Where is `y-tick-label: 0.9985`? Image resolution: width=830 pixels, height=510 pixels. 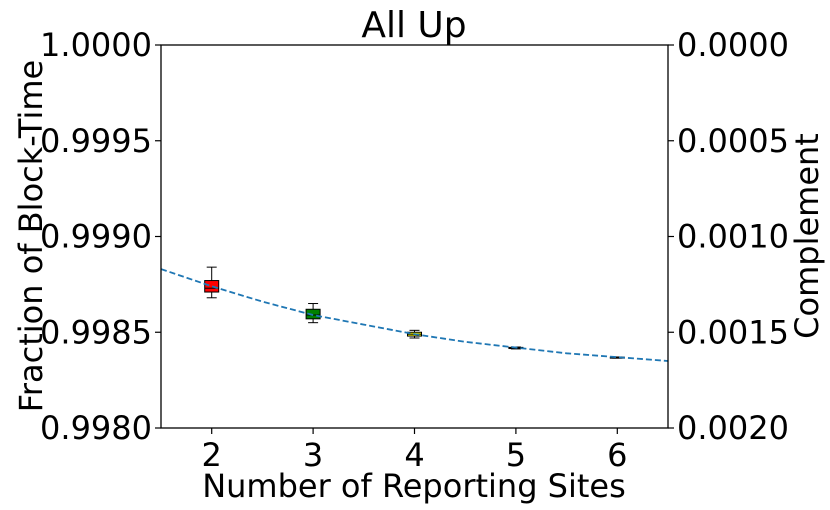
y-tick-label: 0.9985 is located at coordinates (96, 332).